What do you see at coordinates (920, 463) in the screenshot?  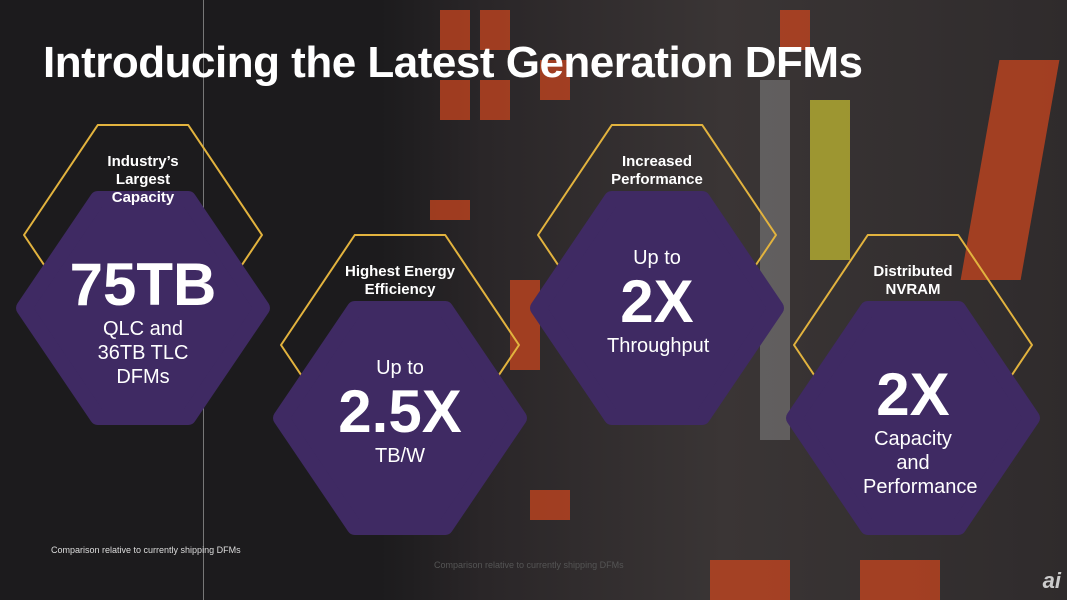 I see `card-subtext: Capacity and Performance` at bounding box center [920, 463].